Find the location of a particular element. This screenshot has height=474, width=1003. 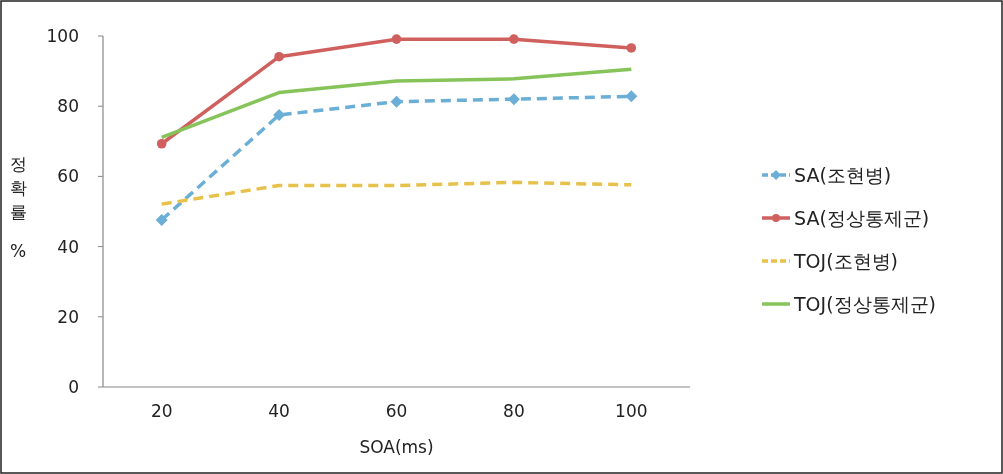

y-tick-label: 60 is located at coordinates (68, 176).